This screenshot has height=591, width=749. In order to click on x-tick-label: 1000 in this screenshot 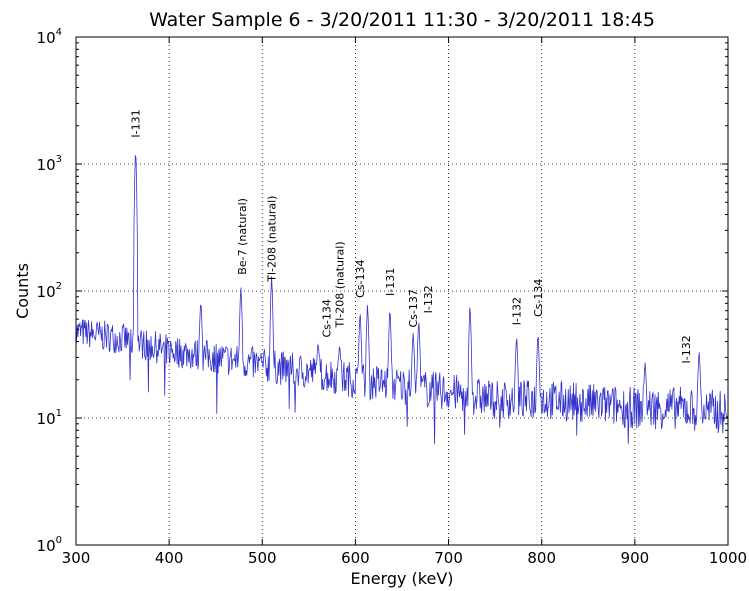, I will do `click(728, 558)`.